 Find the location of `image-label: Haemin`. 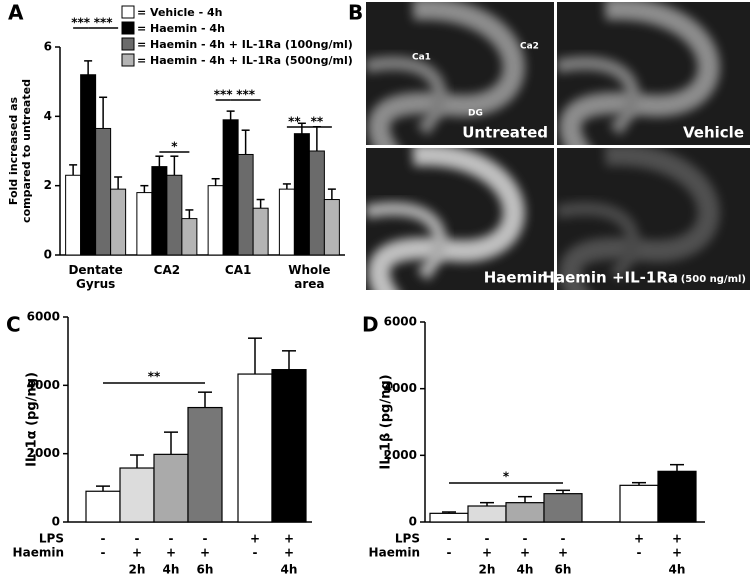

image-label: Haemin is located at coordinates (516, 278).